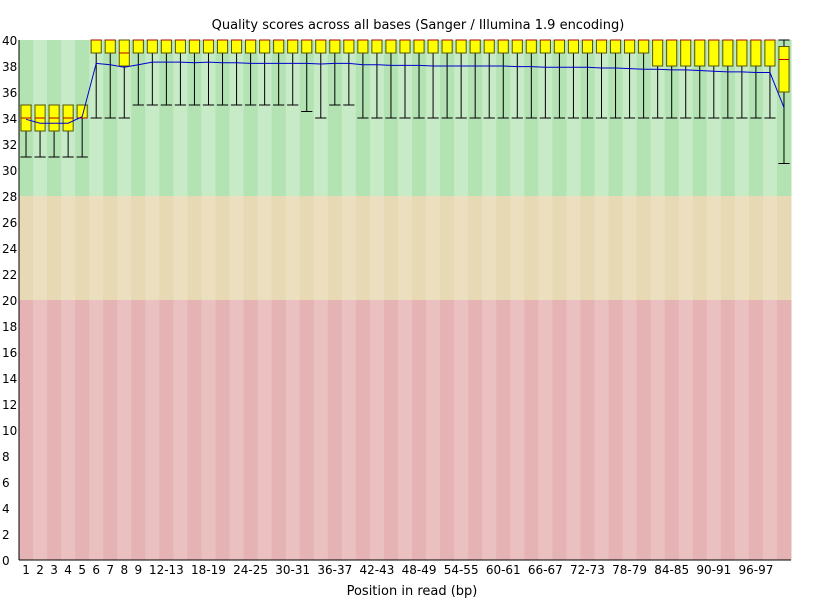  I want to click on x-tick-label: 12-13, so click(166, 570).